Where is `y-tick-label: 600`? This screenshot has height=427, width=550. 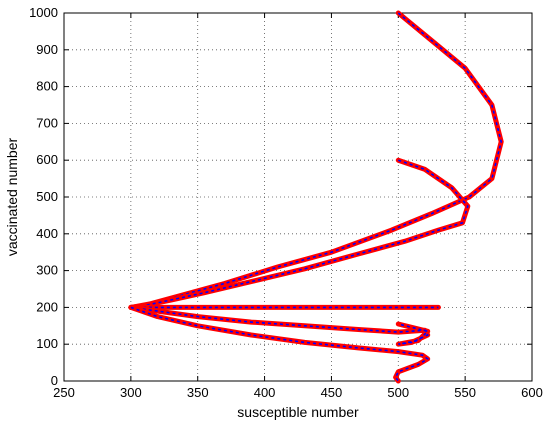
y-tick-label: 600 is located at coordinates (47, 159).